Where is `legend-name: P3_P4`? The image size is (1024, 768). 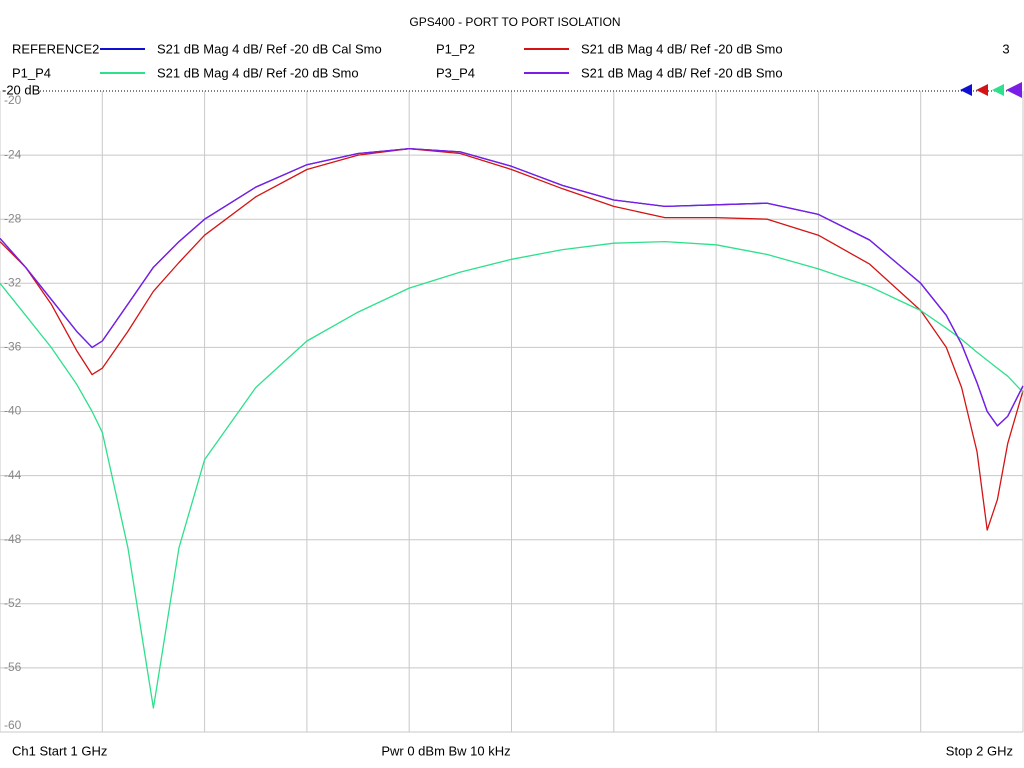 legend-name: P3_P4 is located at coordinates (455, 72).